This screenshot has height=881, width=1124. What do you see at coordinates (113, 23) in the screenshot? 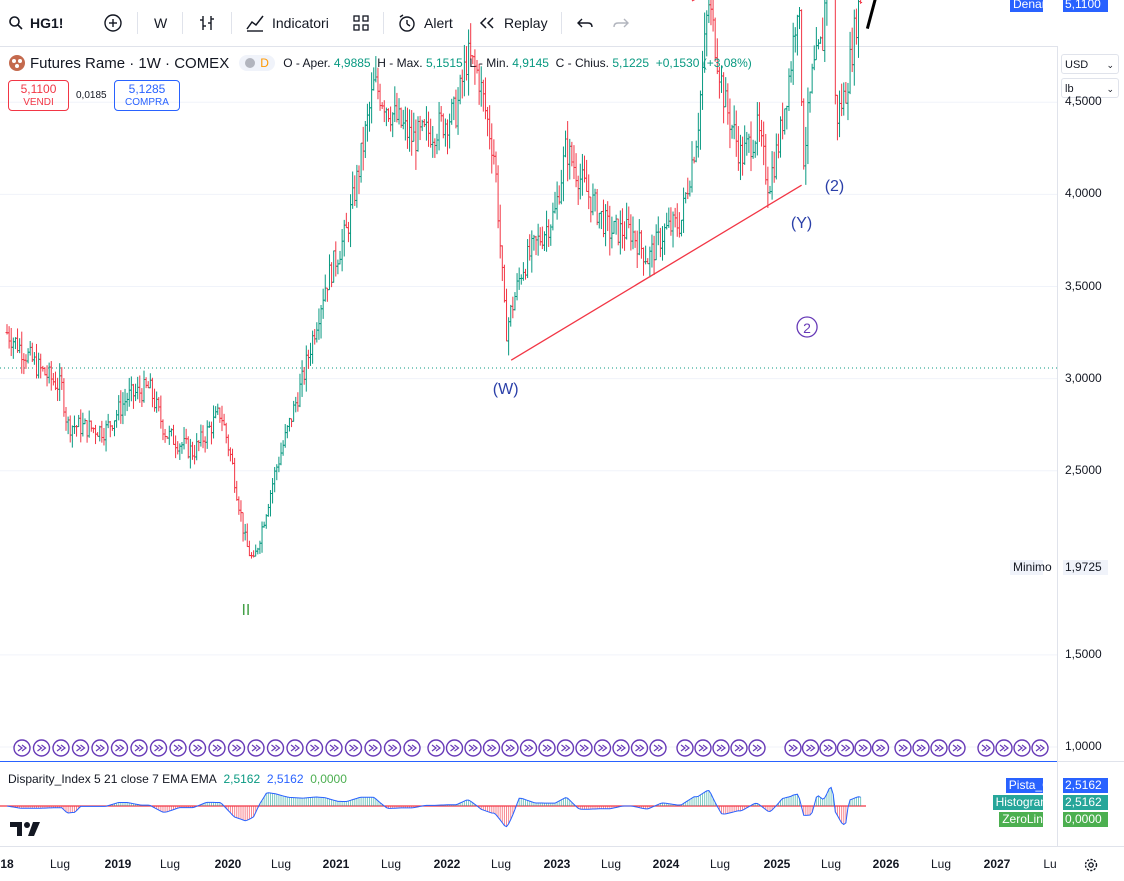
I see `compare-button` at bounding box center [113, 23].